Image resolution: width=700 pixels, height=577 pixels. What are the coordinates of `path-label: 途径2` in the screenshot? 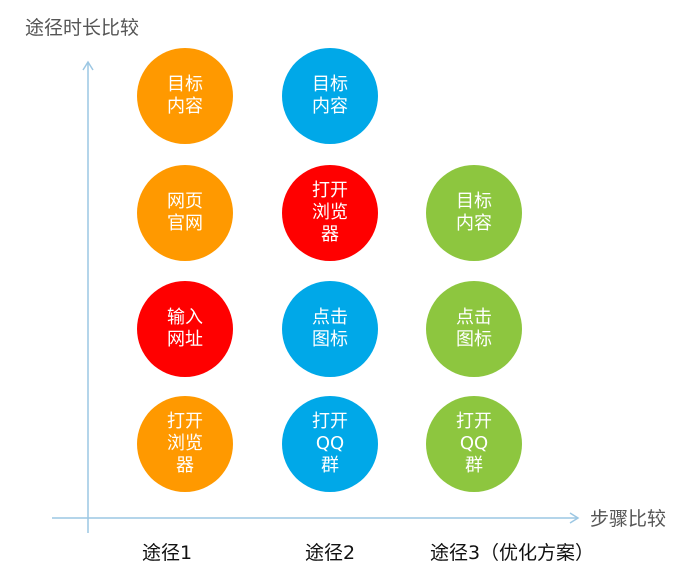 It's located at (330, 553).